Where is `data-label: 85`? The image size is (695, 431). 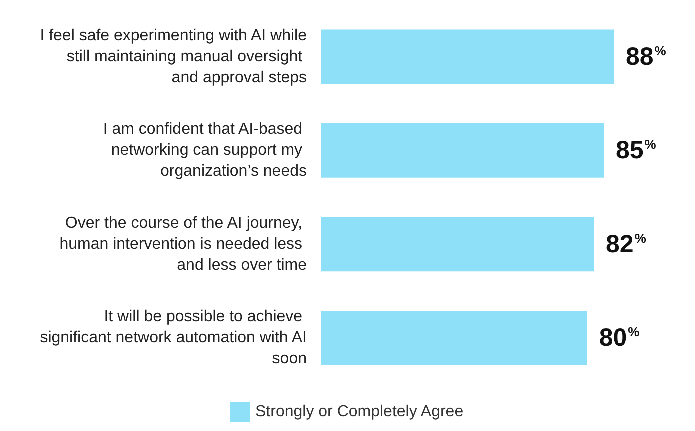
data-label: 85 is located at coordinates (630, 150).